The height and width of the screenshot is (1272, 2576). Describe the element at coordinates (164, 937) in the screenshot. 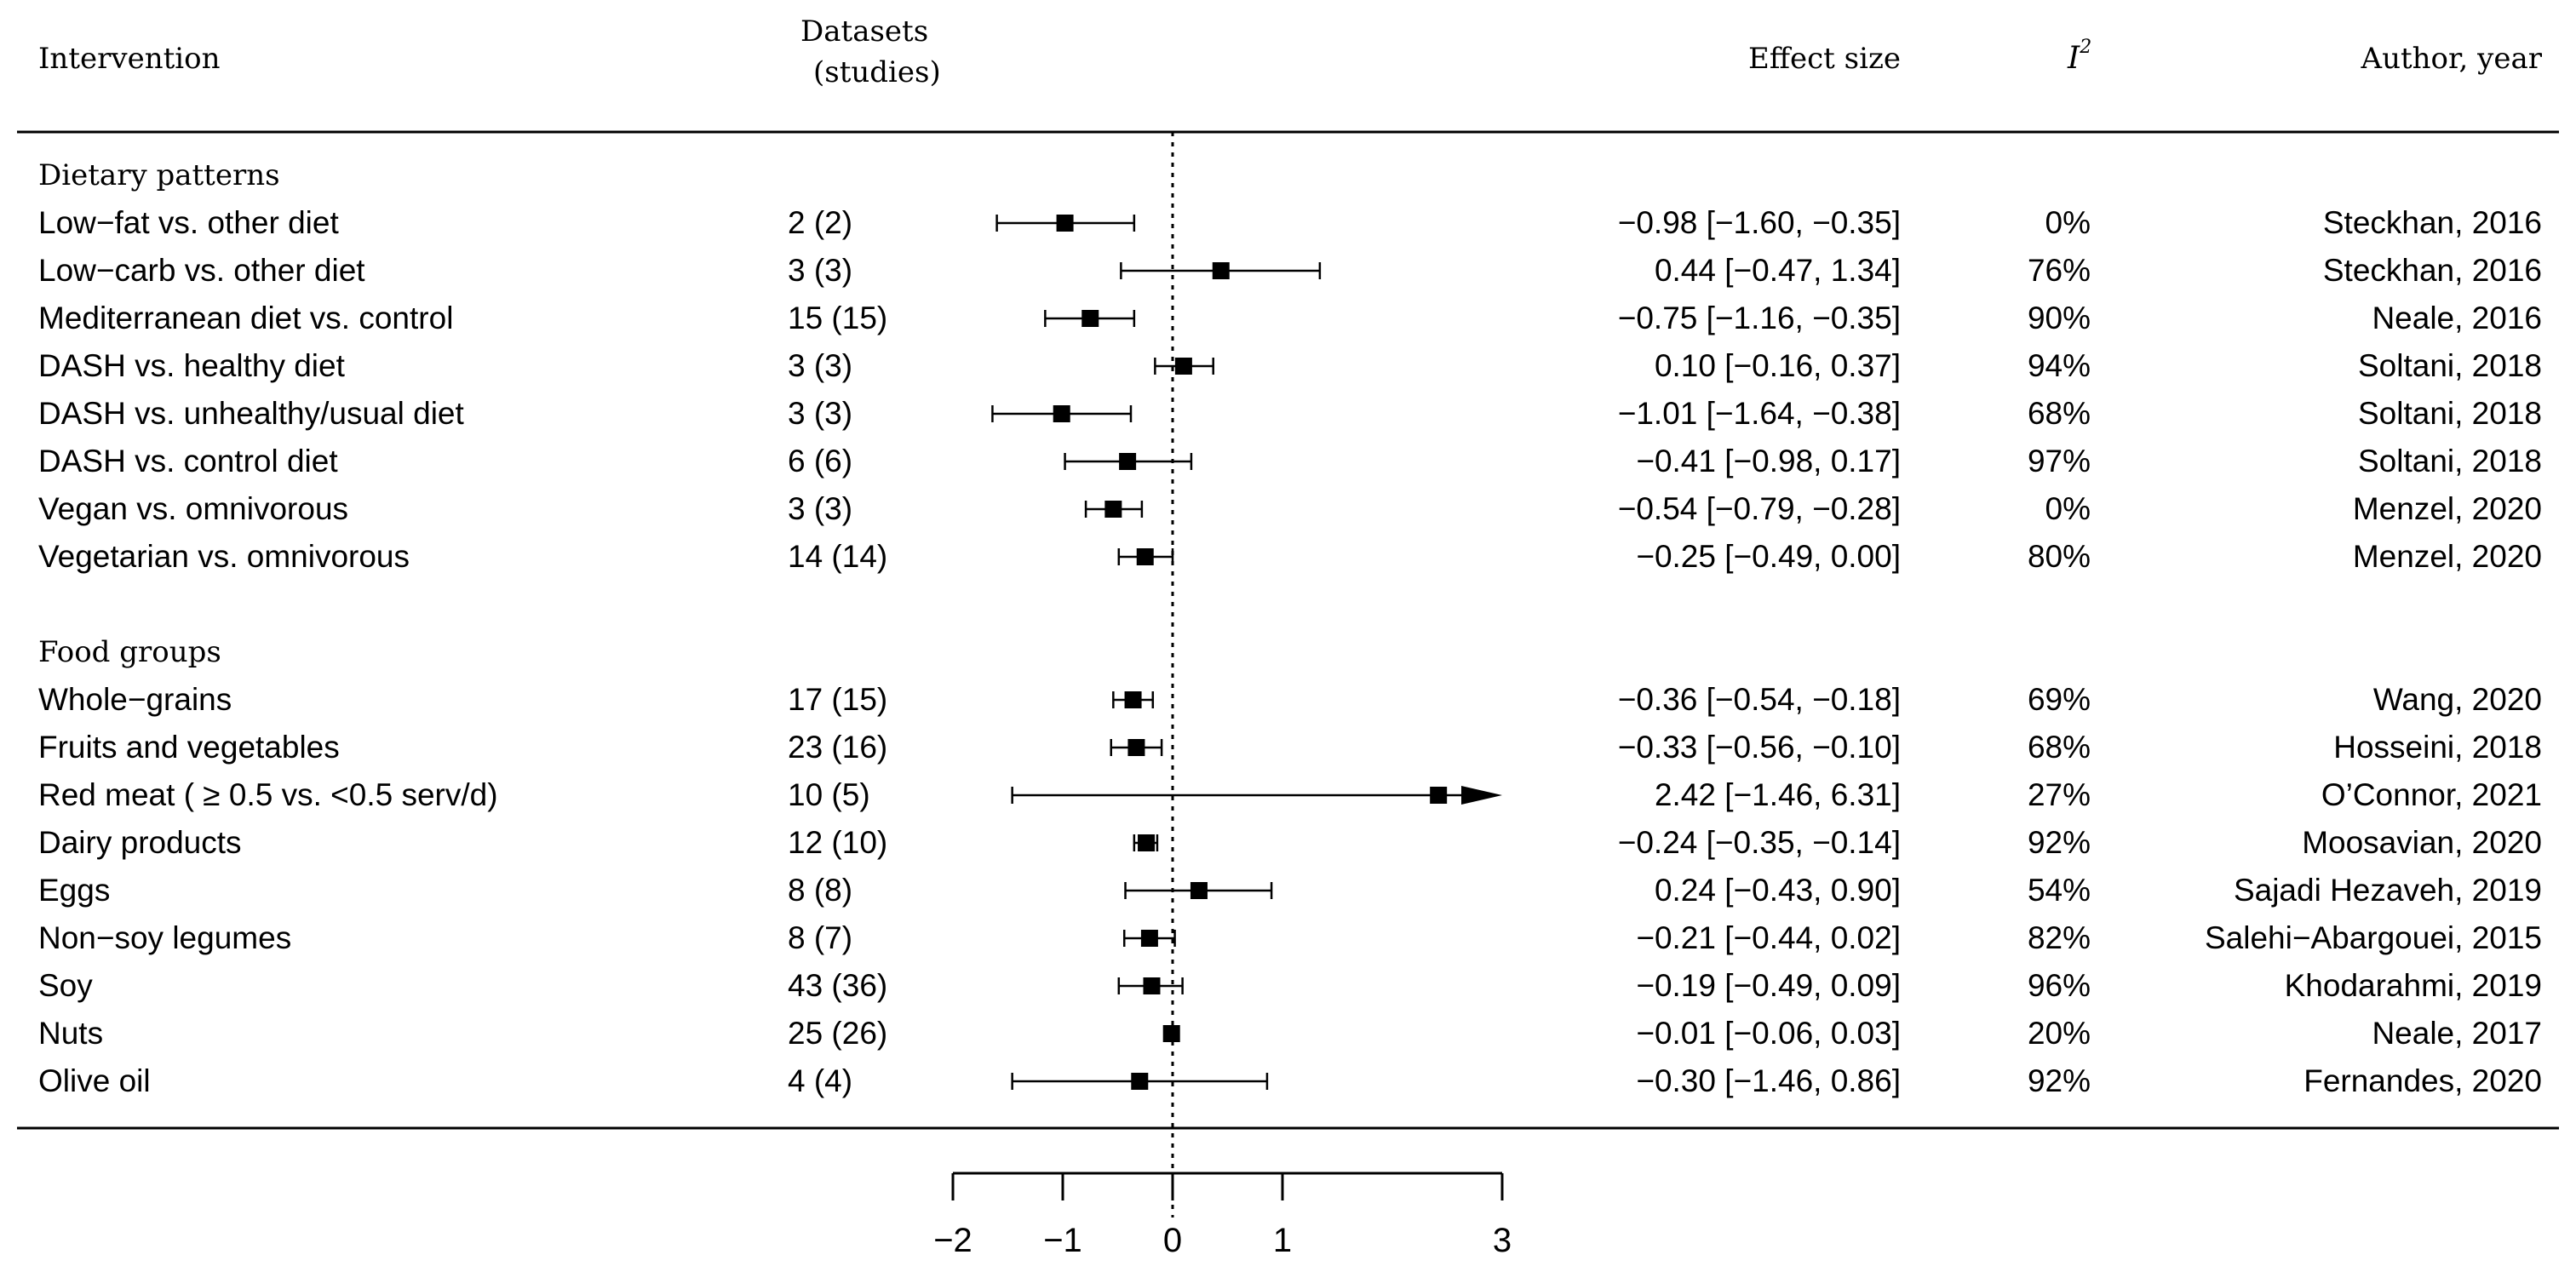

I see `row-label: Non−soy legumes` at that location.